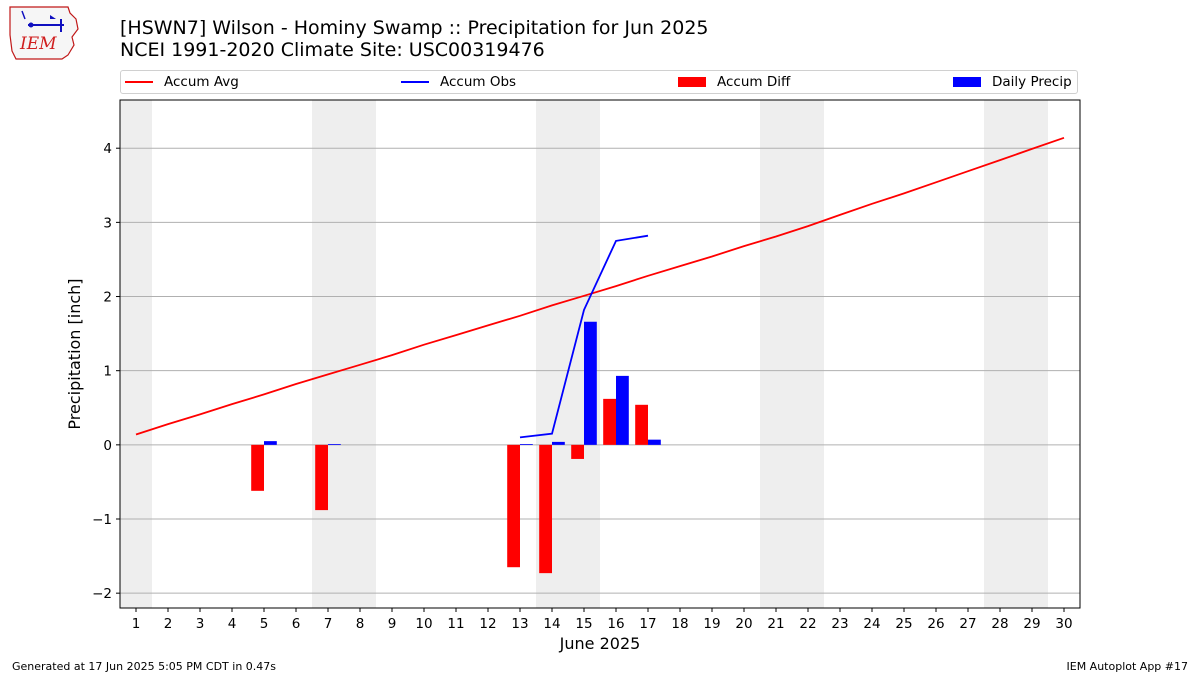 The height and width of the screenshot is (675, 1200). What do you see at coordinates (107, 223) in the screenshot?
I see `y-tick-label: 3` at bounding box center [107, 223].